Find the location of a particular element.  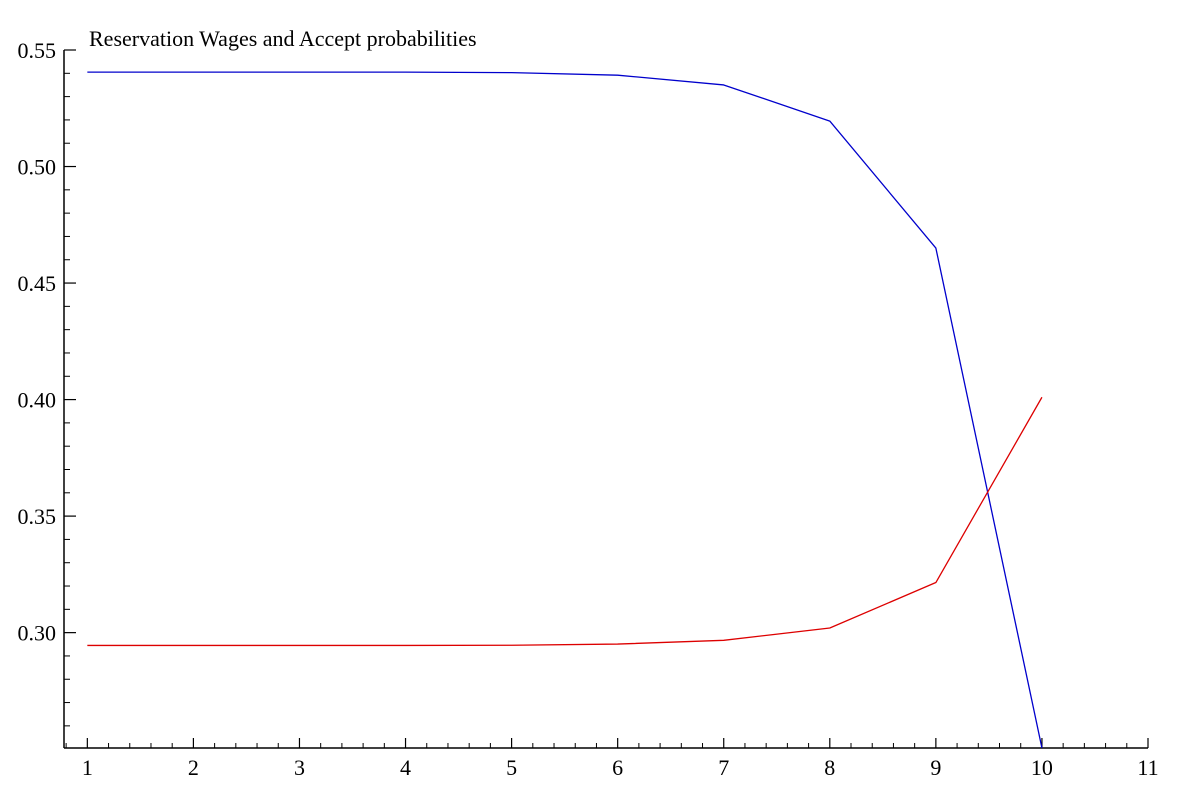

x-tick-label: 7 is located at coordinates (723, 767).